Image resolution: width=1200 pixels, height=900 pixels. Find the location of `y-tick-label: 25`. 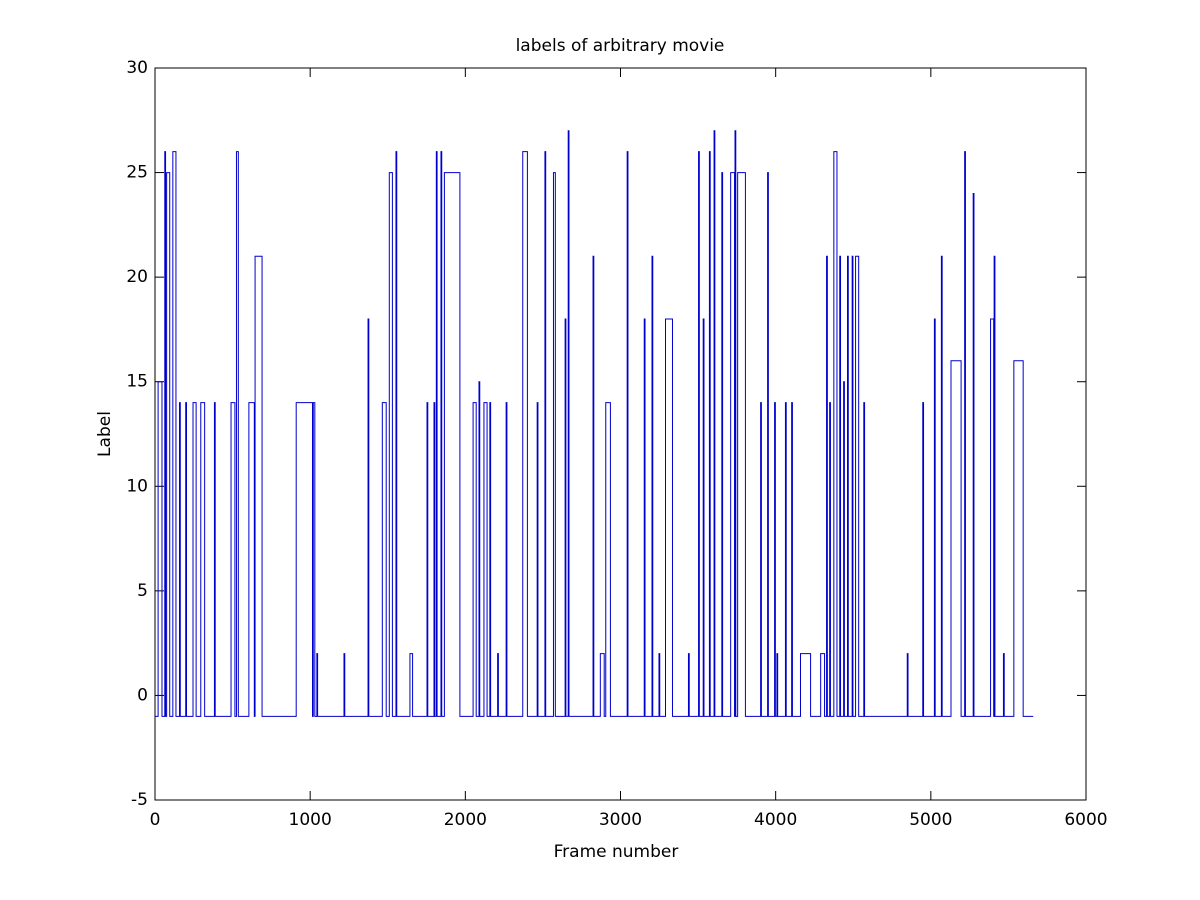

y-tick-label: 25 is located at coordinates (137, 173).